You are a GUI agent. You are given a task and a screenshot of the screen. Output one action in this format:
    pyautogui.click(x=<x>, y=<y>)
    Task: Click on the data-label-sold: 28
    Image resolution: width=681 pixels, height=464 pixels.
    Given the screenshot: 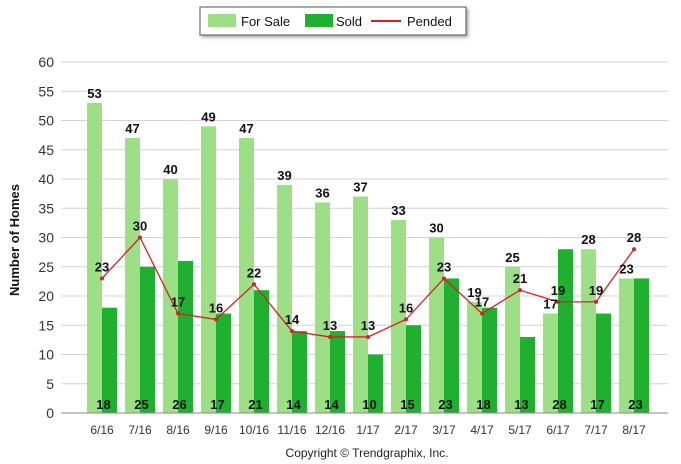 What is the action you would take?
    pyautogui.click(x=559, y=404)
    